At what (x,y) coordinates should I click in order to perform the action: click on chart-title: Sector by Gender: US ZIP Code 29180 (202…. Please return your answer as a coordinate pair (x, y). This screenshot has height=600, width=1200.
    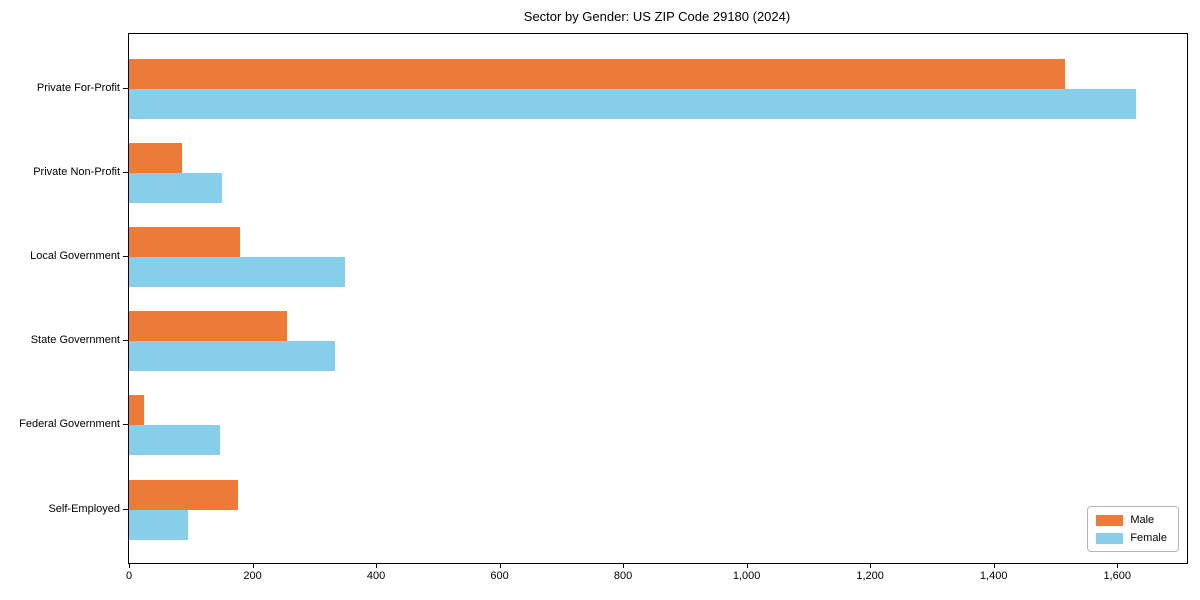
    Looking at the image, I should click on (657, 16).